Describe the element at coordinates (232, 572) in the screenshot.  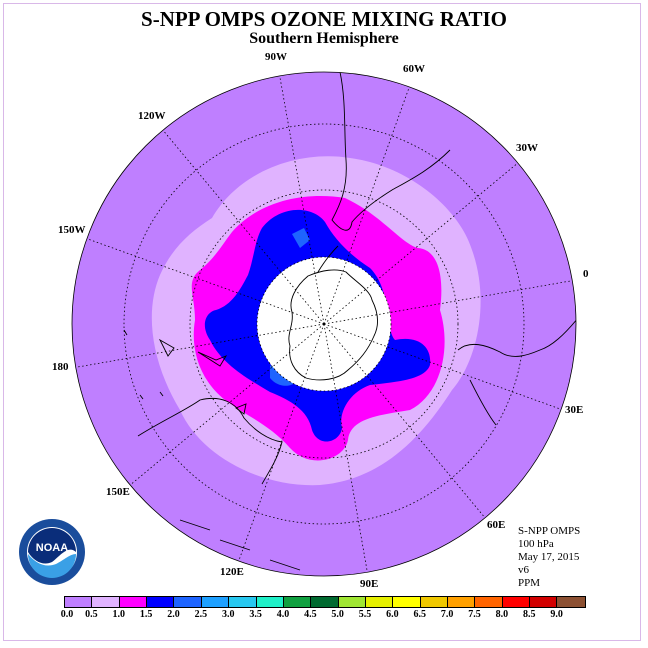
I see `lon-label-120e: 120E` at that location.